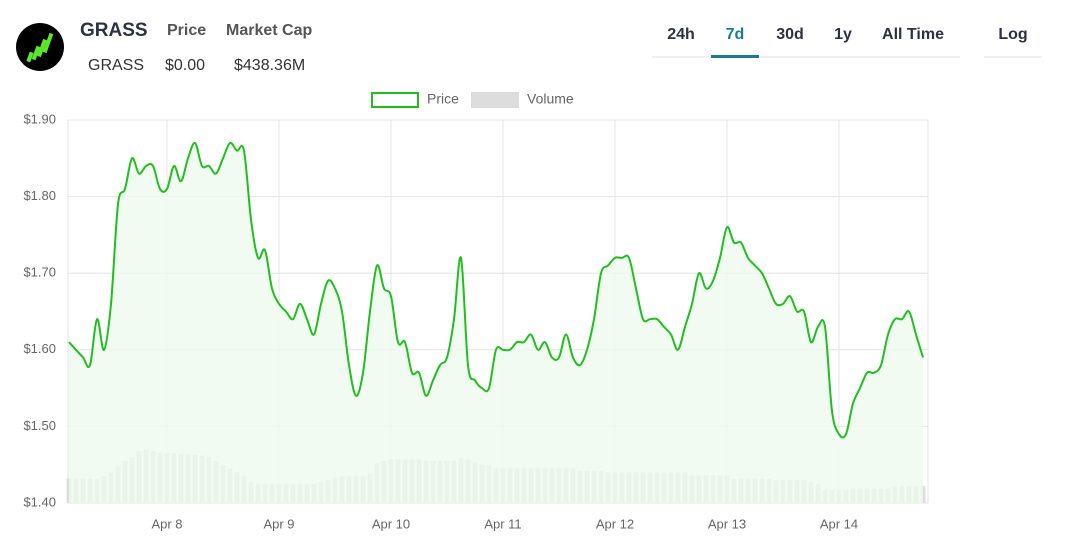 The image size is (1078, 555). I want to click on range-tab: 24h, so click(681, 34).